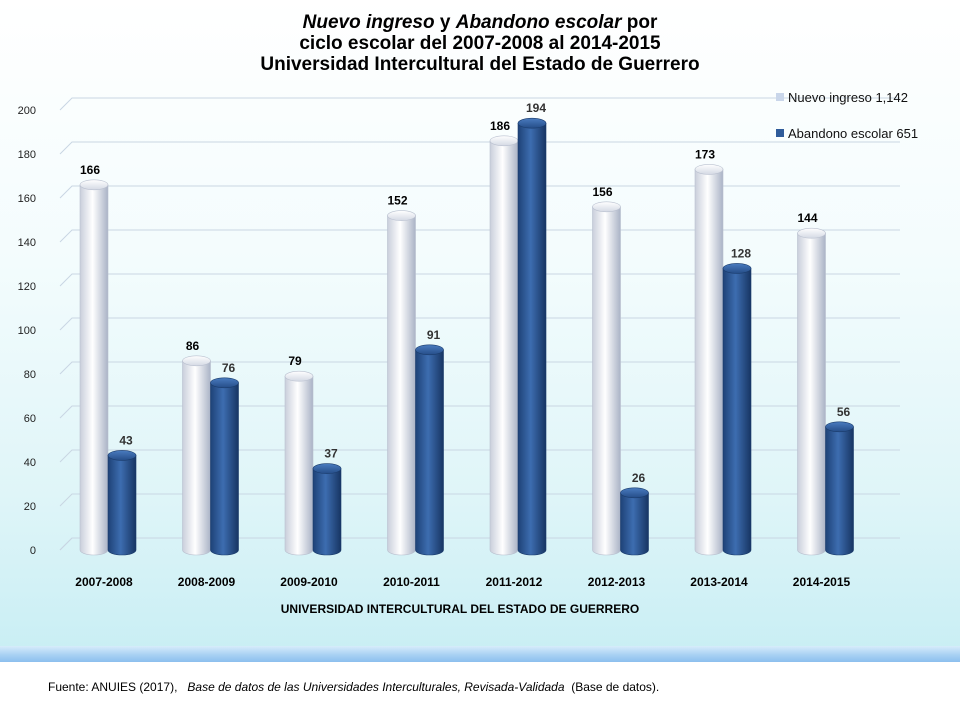 The width and height of the screenshot is (960, 720). I want to click on bar-abandono-escolar: 43, so click(122, 494).